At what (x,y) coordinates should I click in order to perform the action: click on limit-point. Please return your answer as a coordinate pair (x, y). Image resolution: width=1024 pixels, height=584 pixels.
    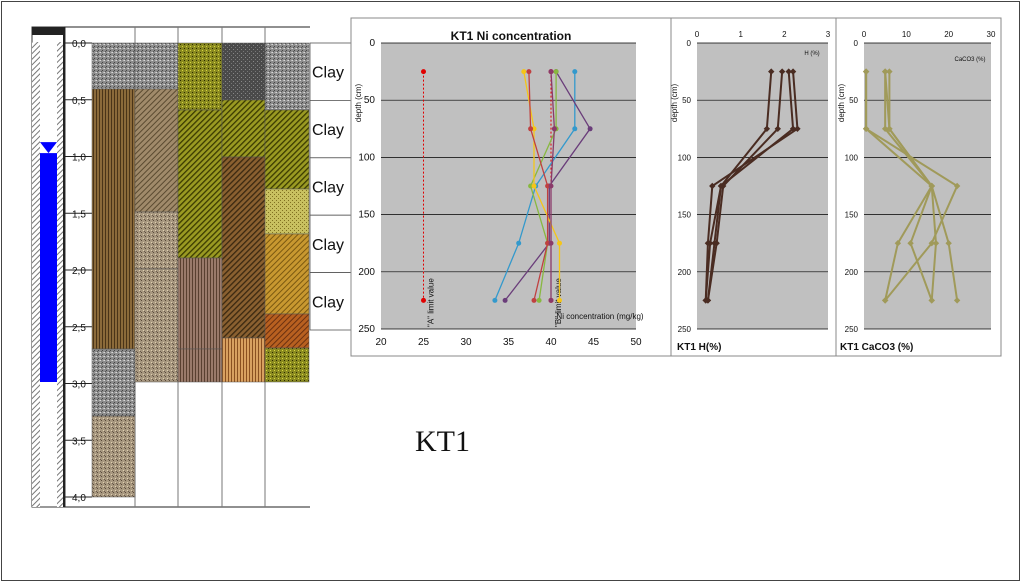
    Looking at the image, I should click on (423, 72).